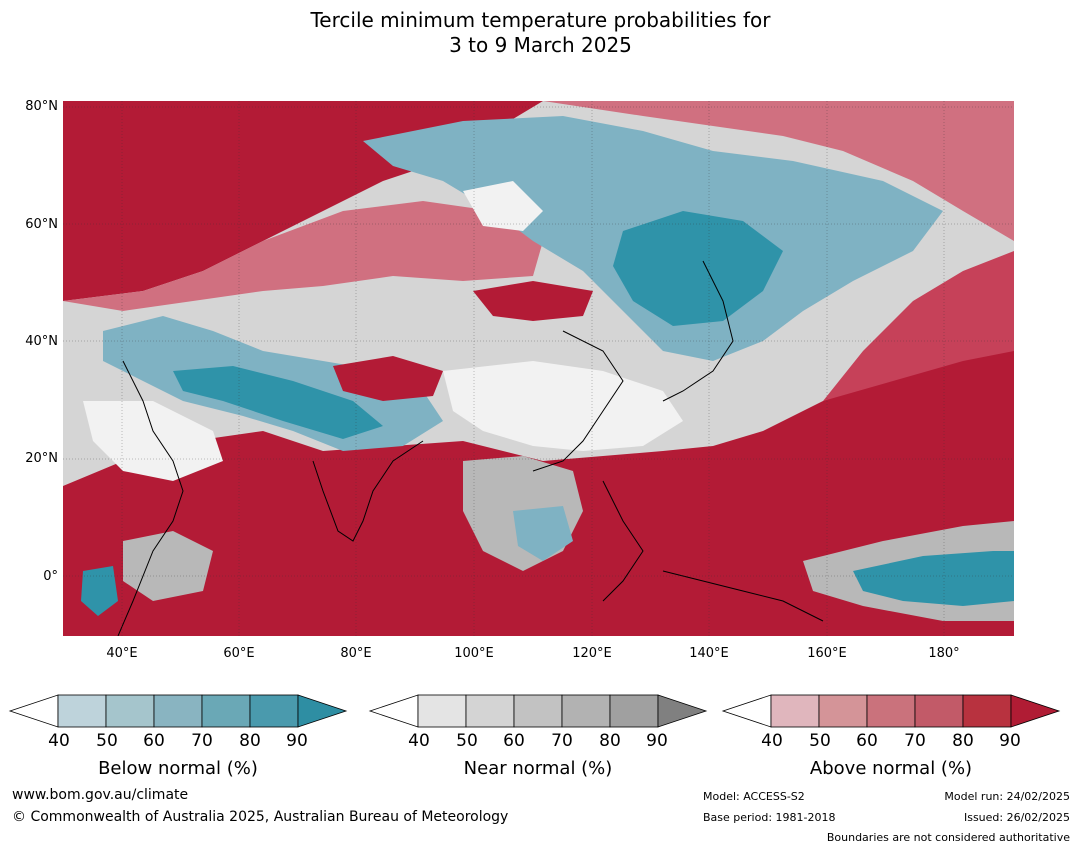  Describe the element at coordinates (610, 741) in the screenshot. I see `colorbar-near-tick: 80` at that location.